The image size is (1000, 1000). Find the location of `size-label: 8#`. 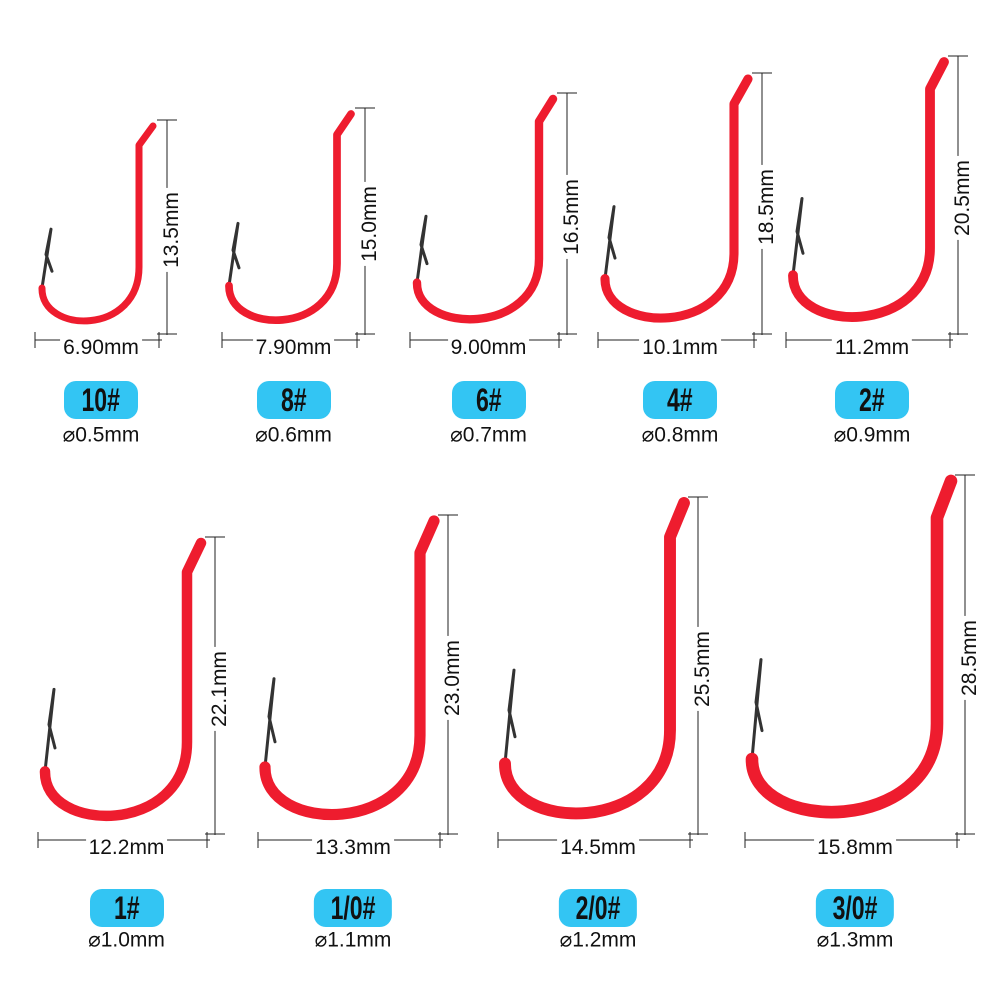

size-label: 8# is located at coordinates (293, 399).